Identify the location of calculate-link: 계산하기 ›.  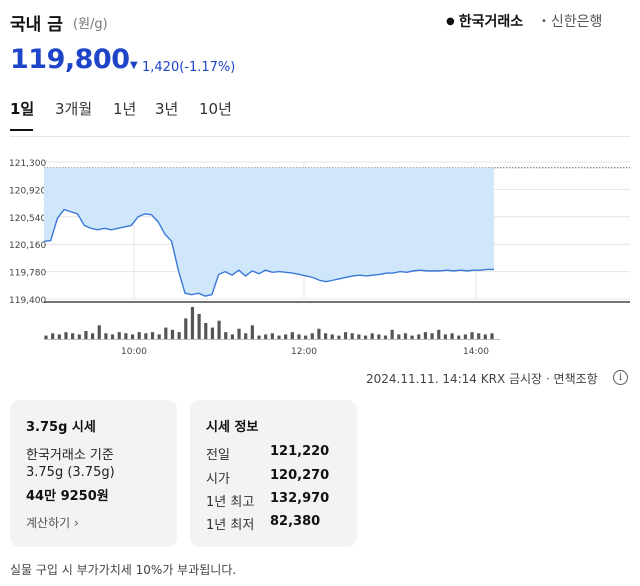
(52, 523).